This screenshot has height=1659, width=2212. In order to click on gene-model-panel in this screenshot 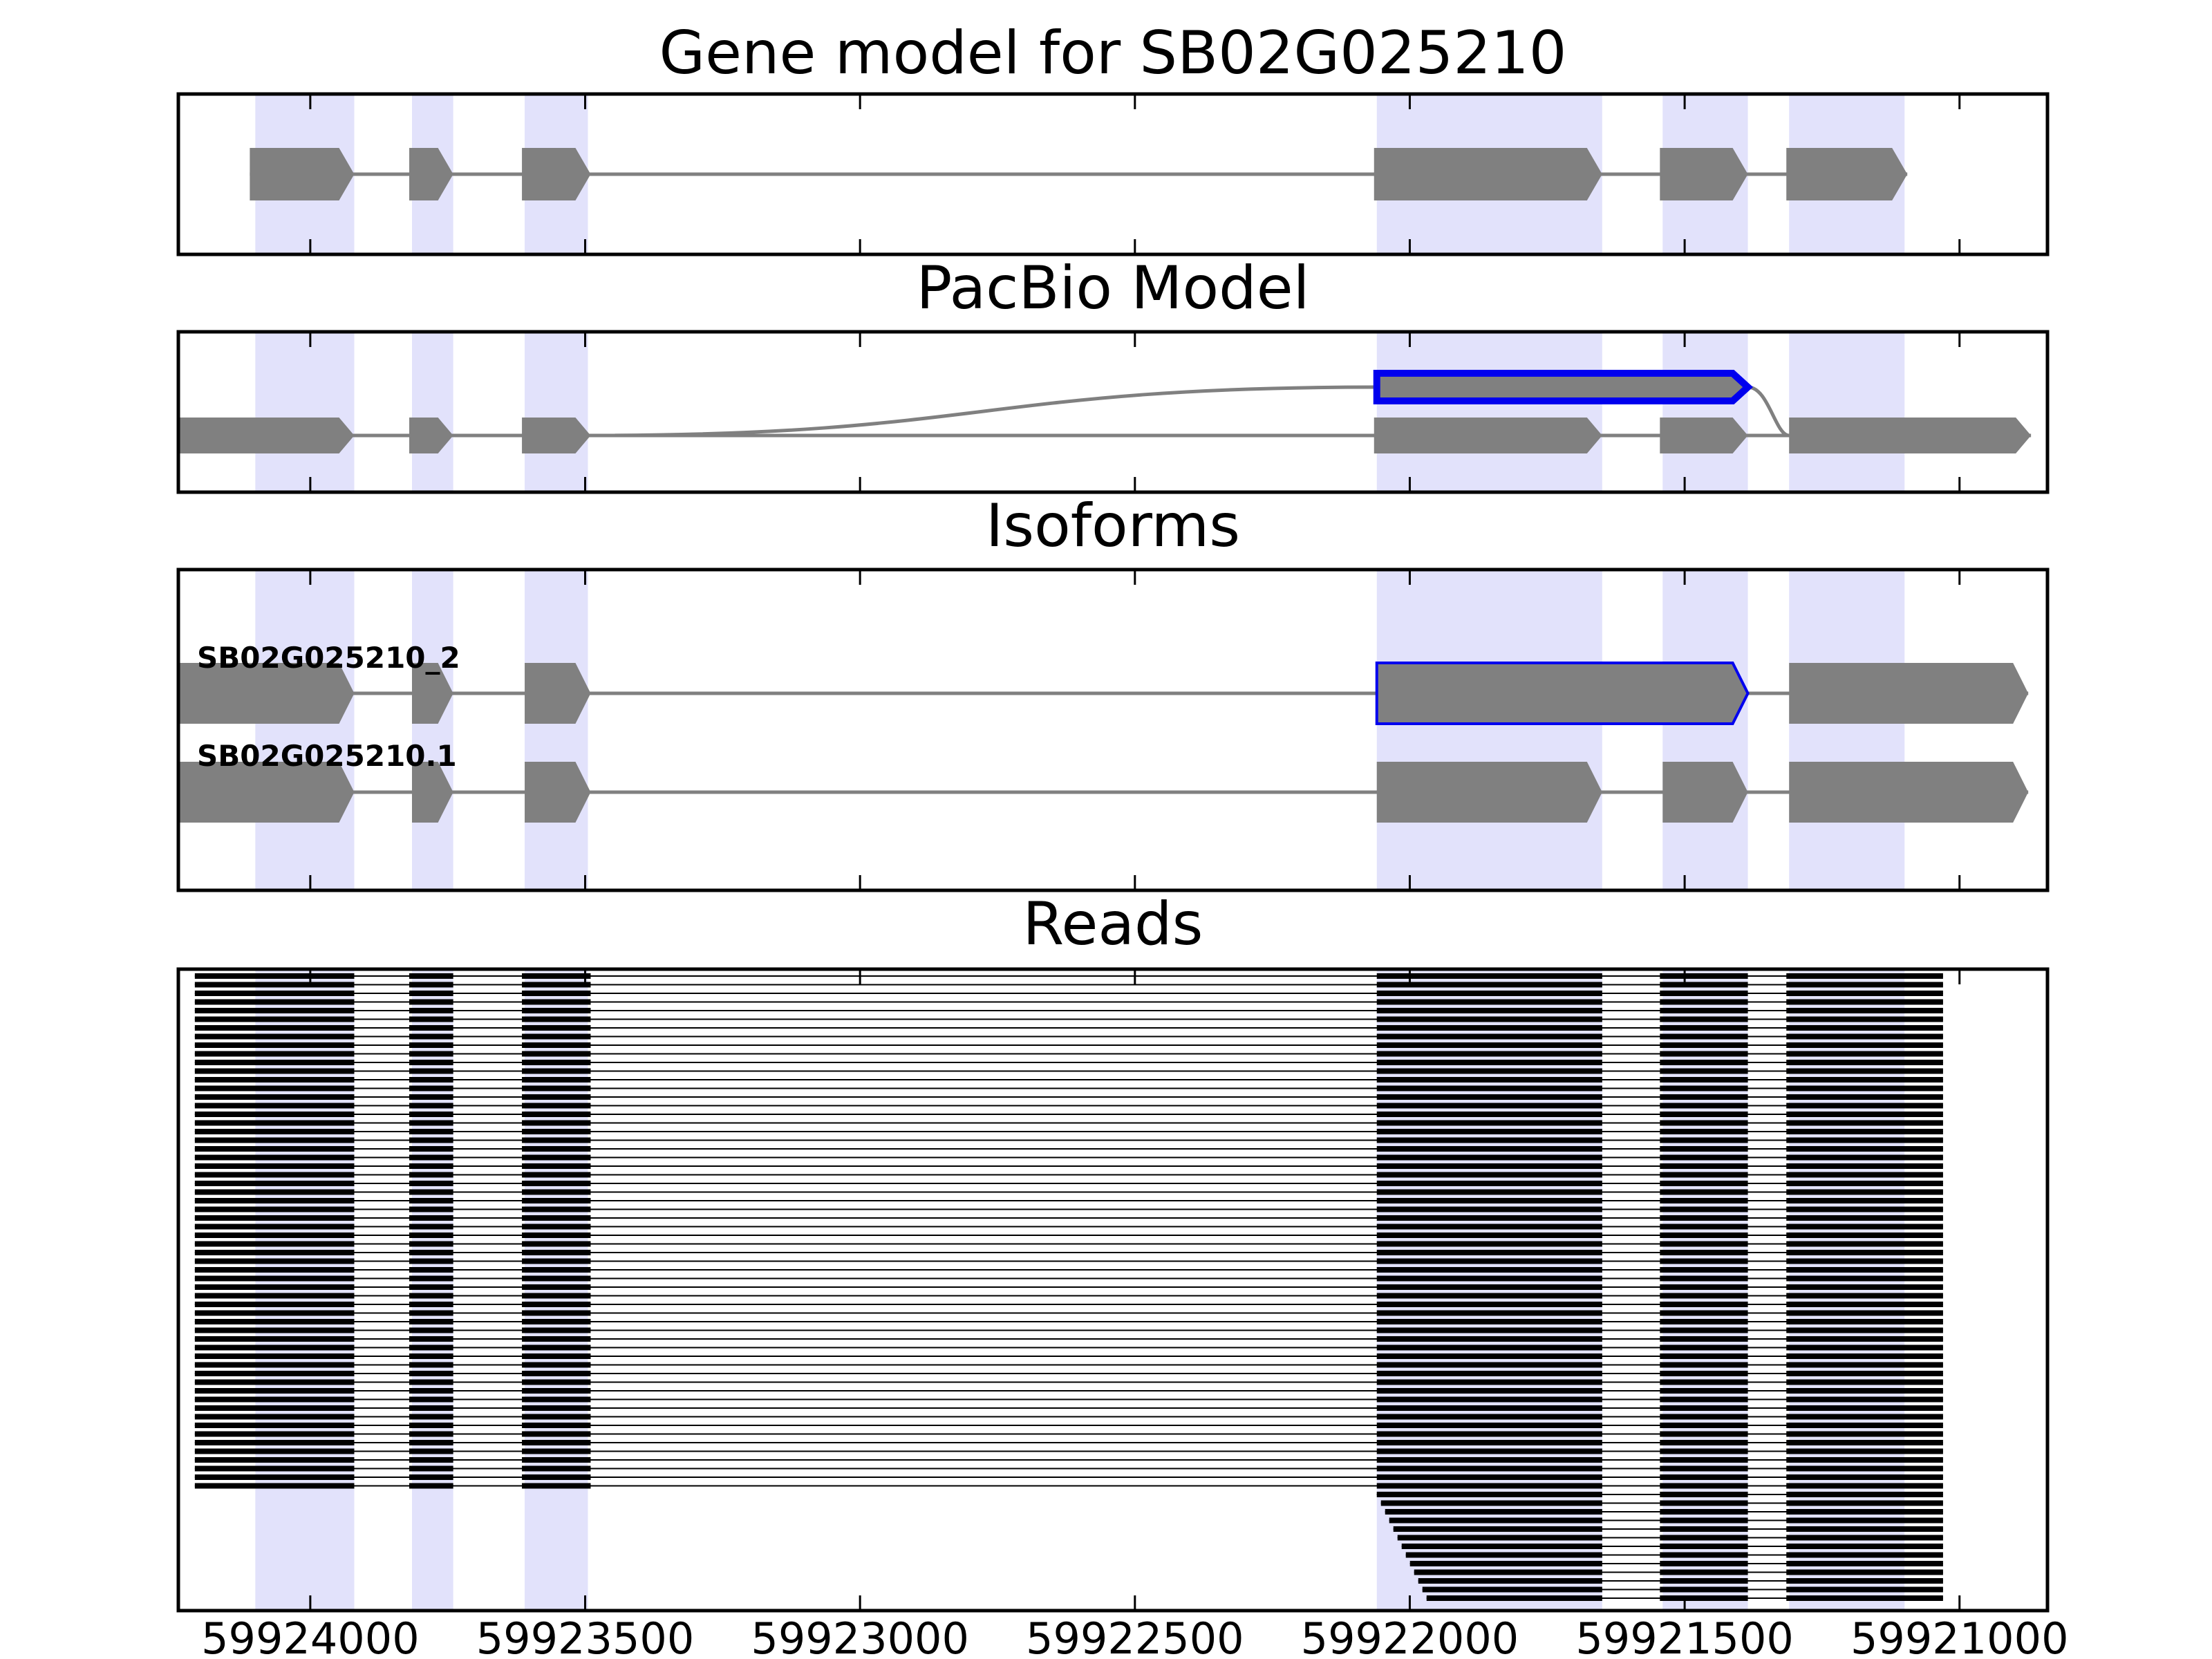, I will do `click(1113, 174)`.